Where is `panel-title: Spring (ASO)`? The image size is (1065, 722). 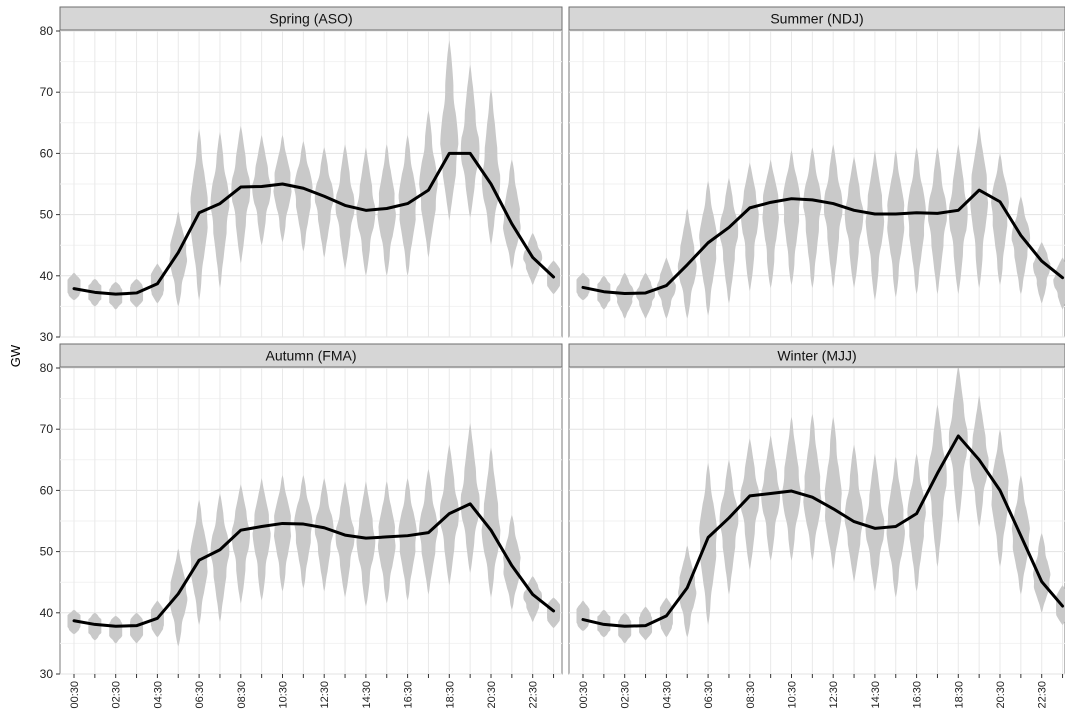
panel-title: Spring (ASO) is located at coordinates (310, 19).